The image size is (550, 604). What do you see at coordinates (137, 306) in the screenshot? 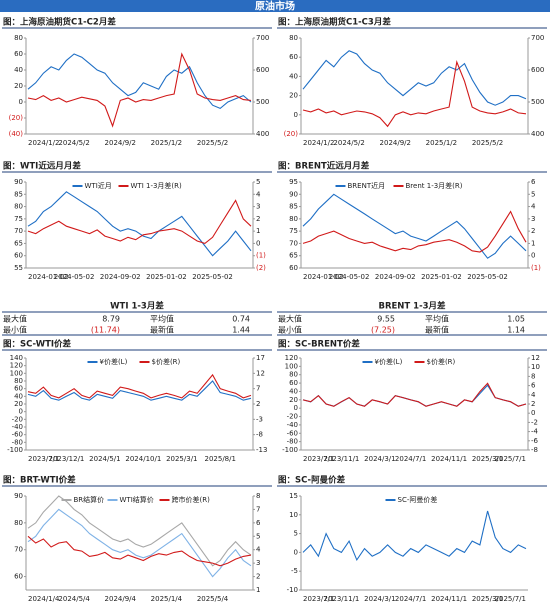
I see `table-title: WTI 1-3月差` at bounding box center [137, 306].